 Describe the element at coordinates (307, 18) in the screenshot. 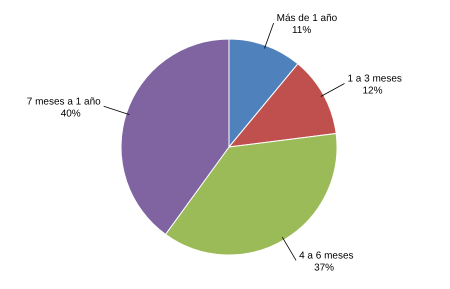

I see `slice-label: Más de 1 año` at that location.